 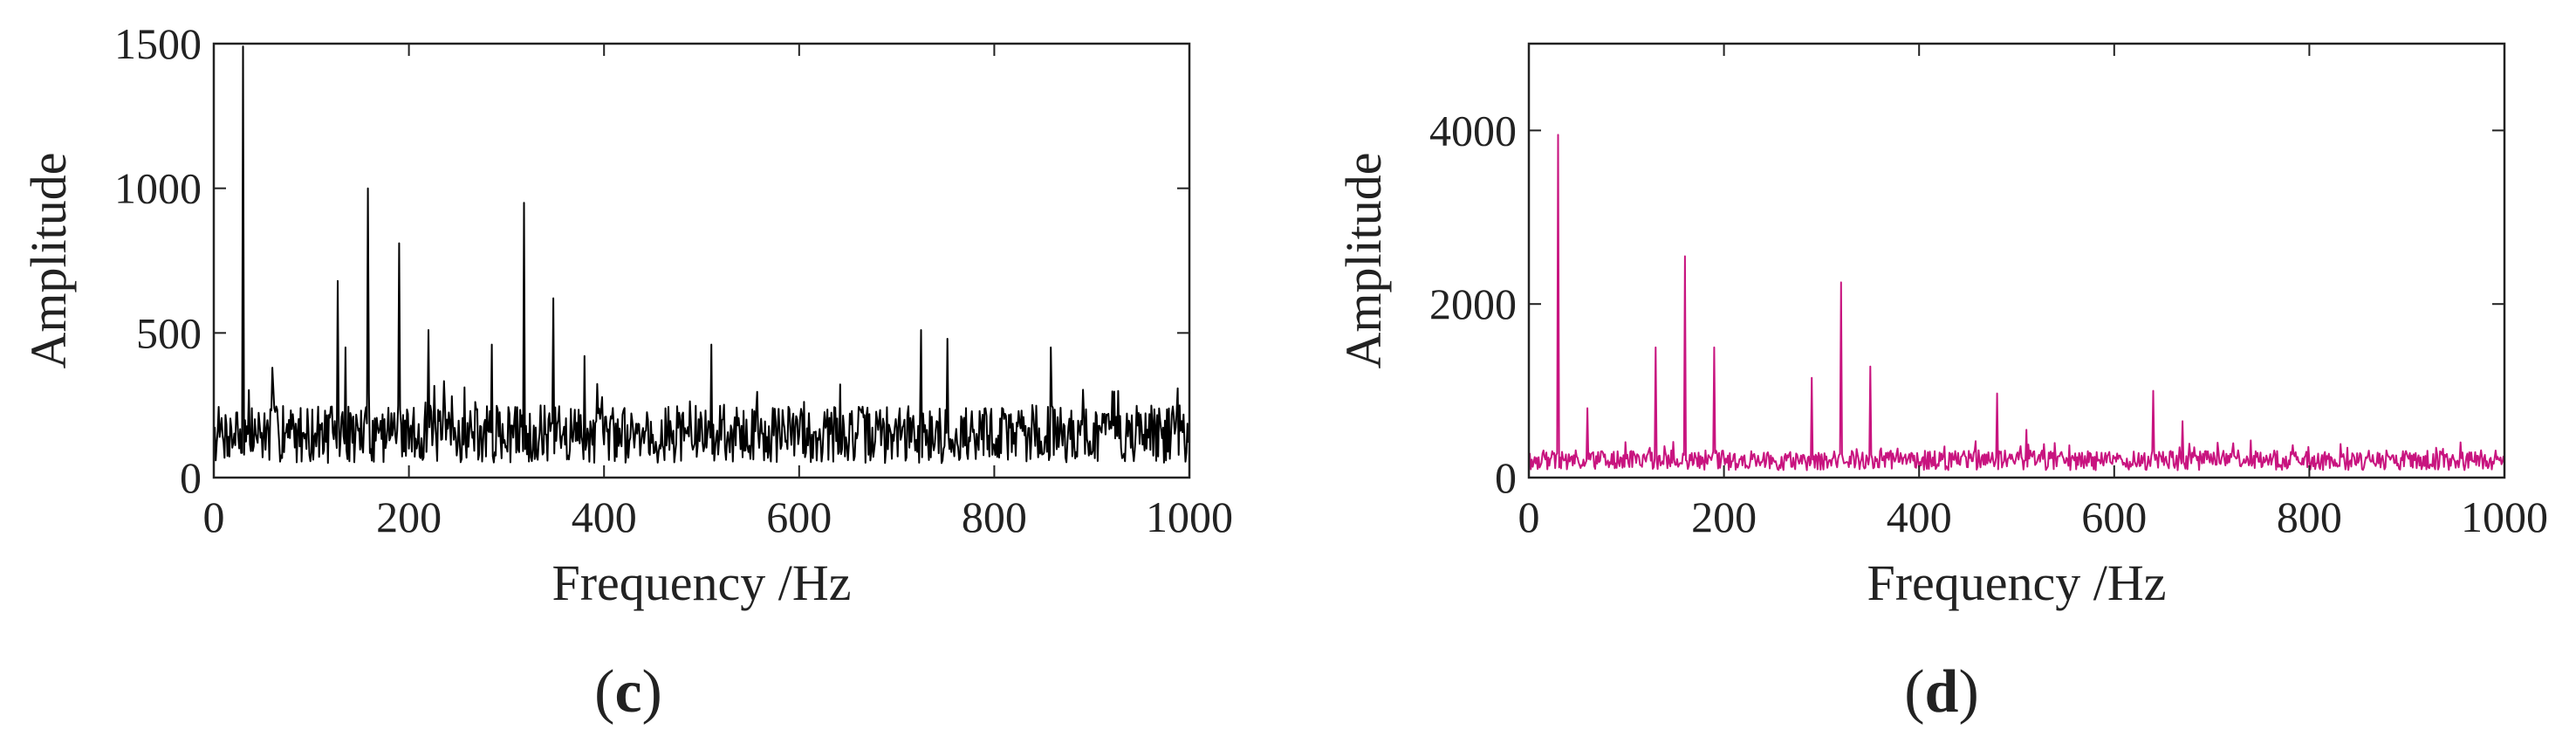 I want to click on panel-label: (c), so click(x=628, y=692).